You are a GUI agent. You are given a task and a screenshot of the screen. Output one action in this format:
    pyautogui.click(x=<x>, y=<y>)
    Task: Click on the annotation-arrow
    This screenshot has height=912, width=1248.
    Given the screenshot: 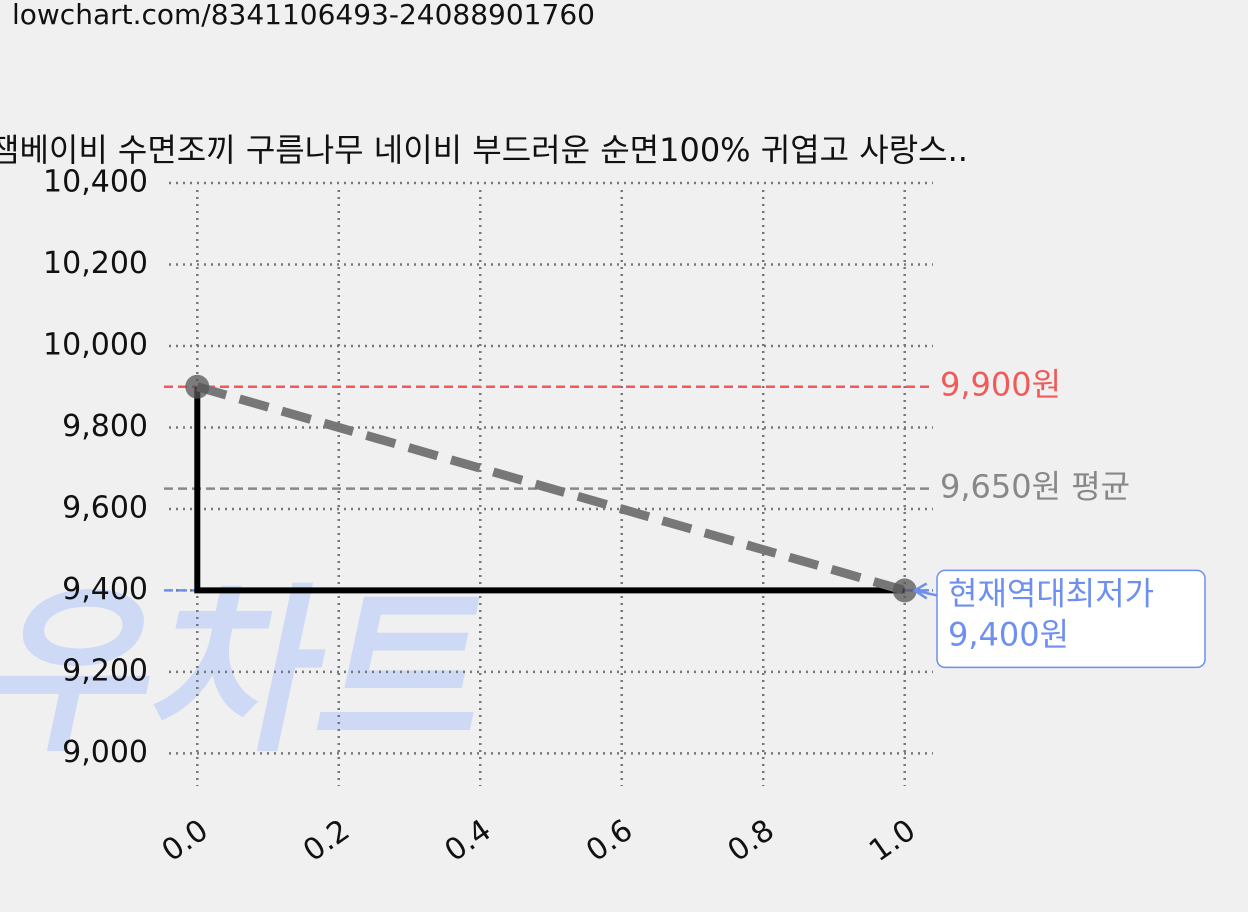 What is the action you would take?
    pyautogui.click(x=925, y=591)
    